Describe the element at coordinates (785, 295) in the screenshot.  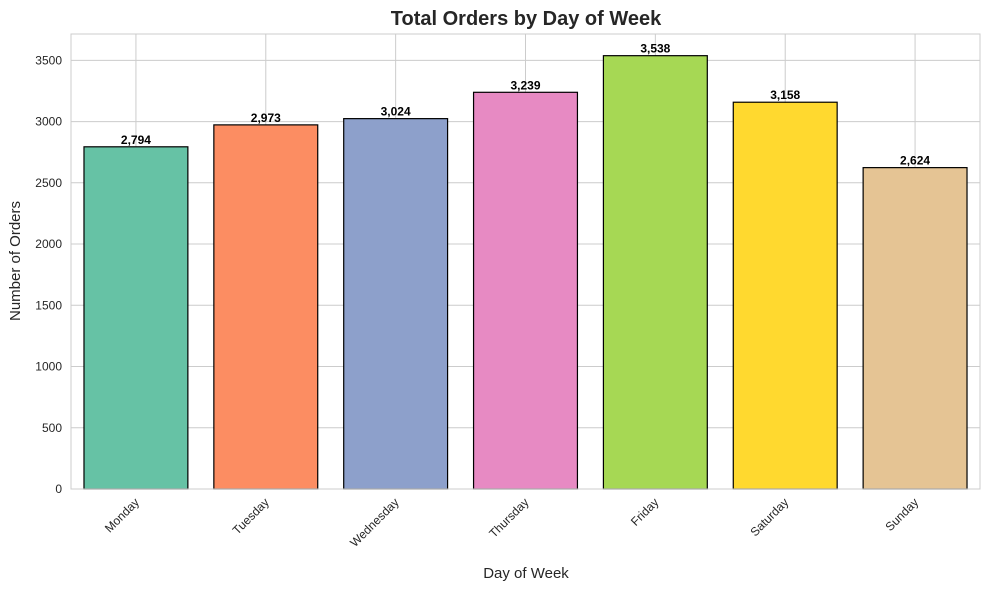
I see `bar-saturday` at that location.